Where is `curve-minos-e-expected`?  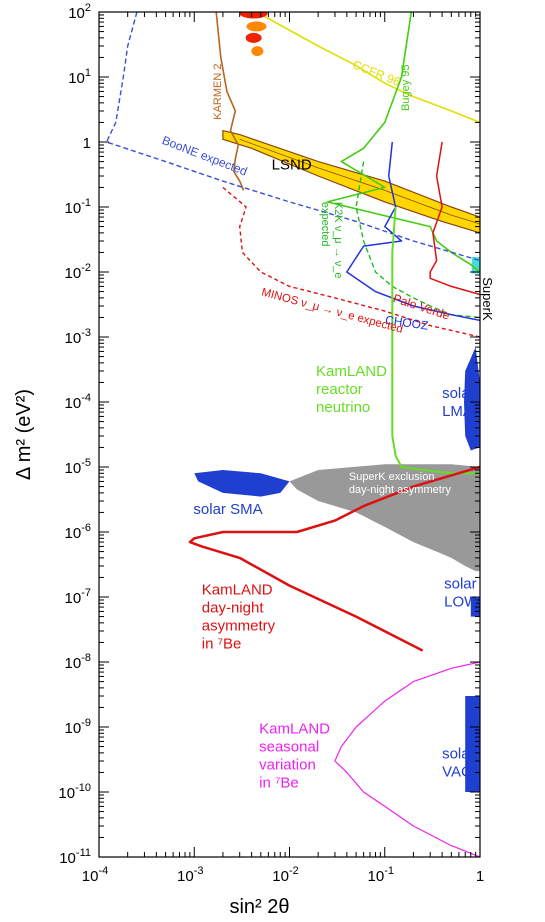
curve-minos-e-expected is located at coordinates (351, 262).